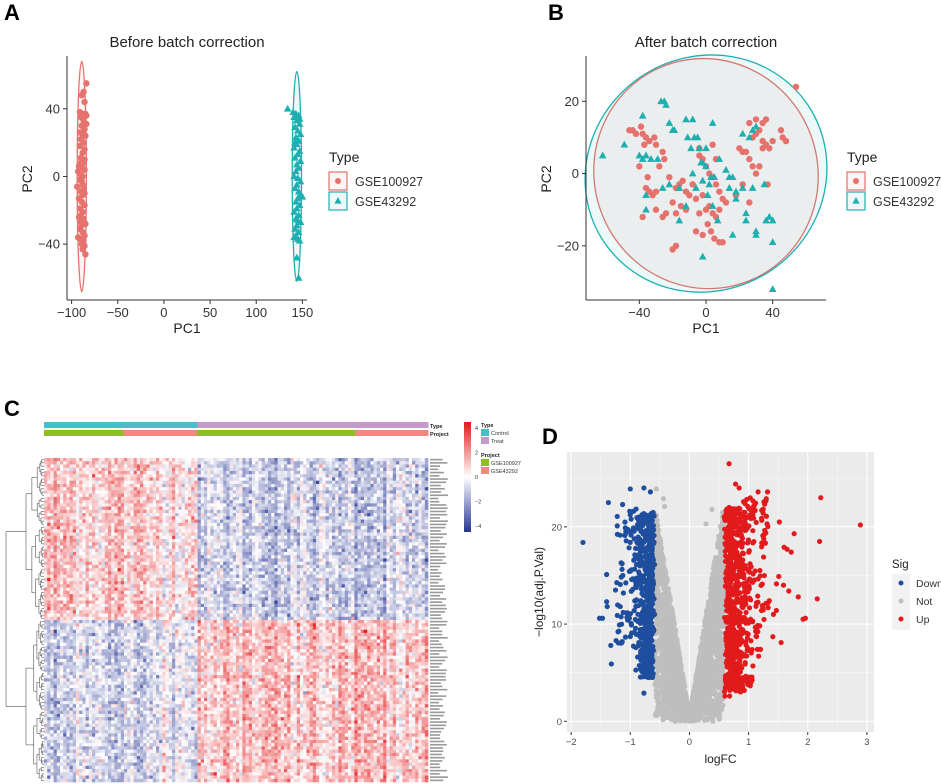  Describe the element at coordinates (439, 435) in the screenshot. I see `project-annotation-label: Project` at that location.